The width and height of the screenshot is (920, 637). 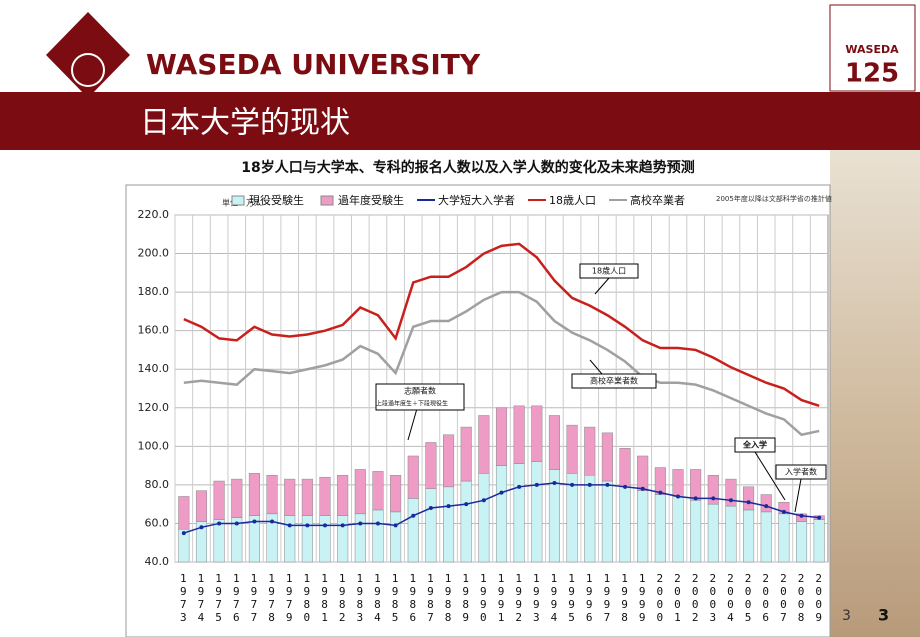 I want to click on annotation: 上段過年度生＋下段現役生, so click(x=412, y=404).